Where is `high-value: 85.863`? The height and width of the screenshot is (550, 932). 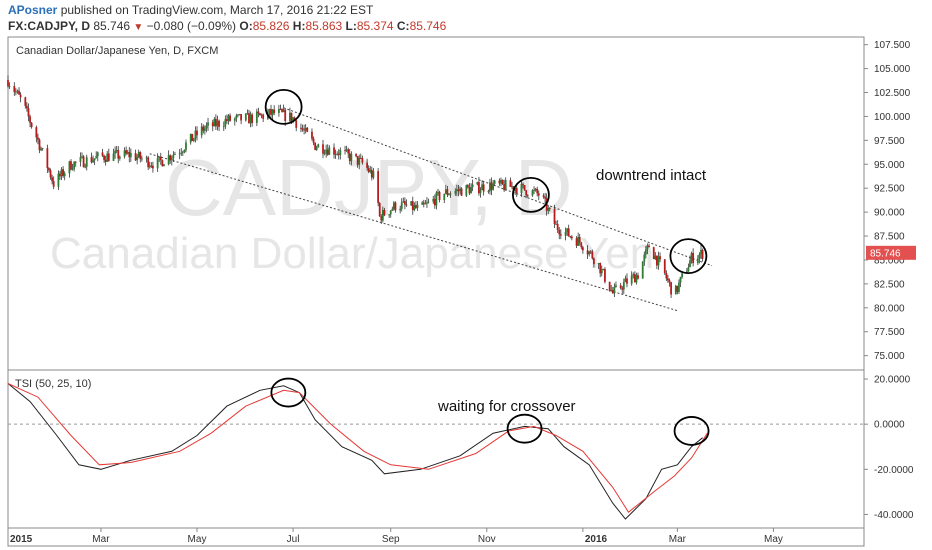 high-value: 85.863 is located at coordinates (324, 26).